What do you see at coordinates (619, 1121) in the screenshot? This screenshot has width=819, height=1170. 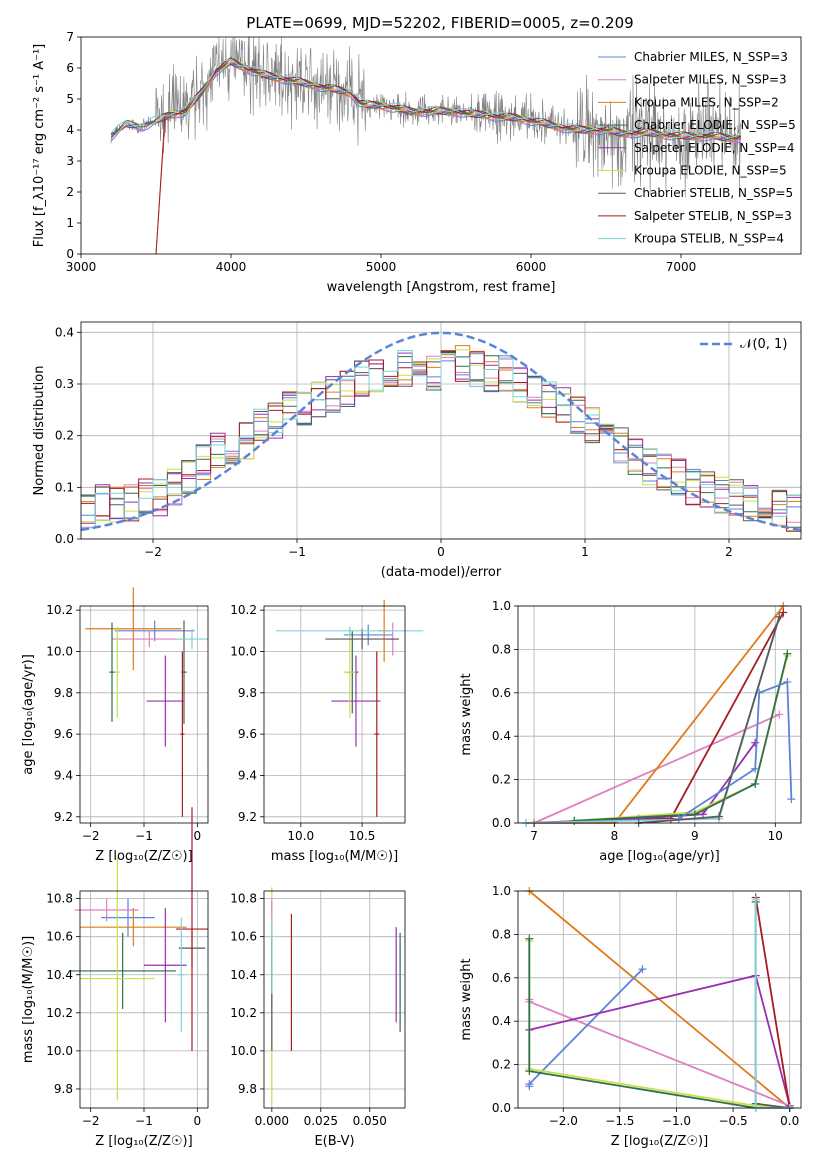 I see `x-tick-label: −1.5` at bounding box center [619, 1121].